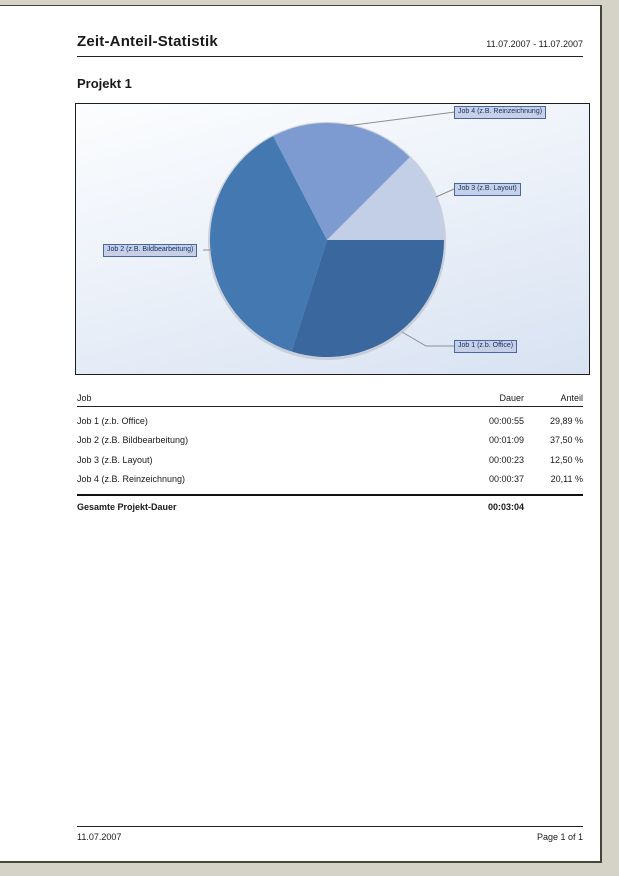 This screenshot has height=876, width=619. I want to click on pie-slice-job2, so click(268, 244).